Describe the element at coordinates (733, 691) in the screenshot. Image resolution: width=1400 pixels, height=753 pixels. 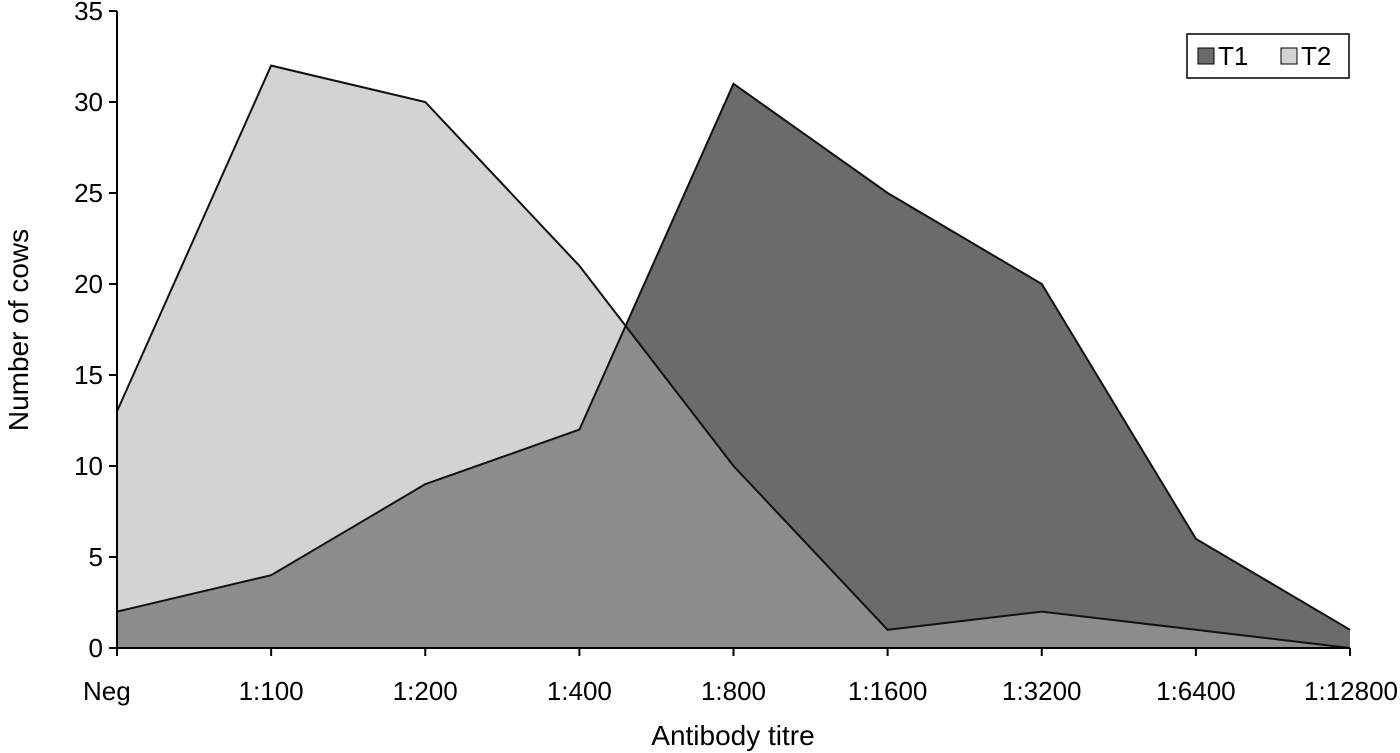
I see `x-tick-label: 1:800` at that location.